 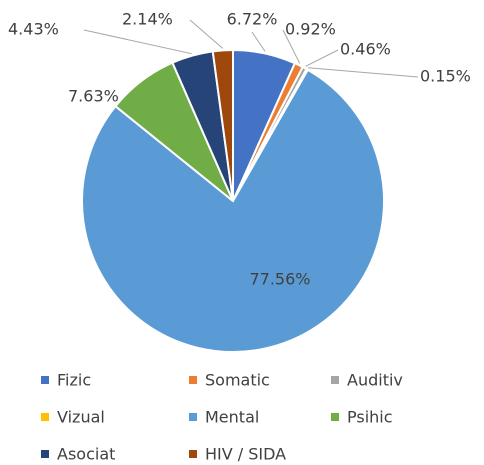 What do you see at coordinates (370, 417) in the screenshot?
I see `legend-label: Psihic` at bounding box center [370, 417].